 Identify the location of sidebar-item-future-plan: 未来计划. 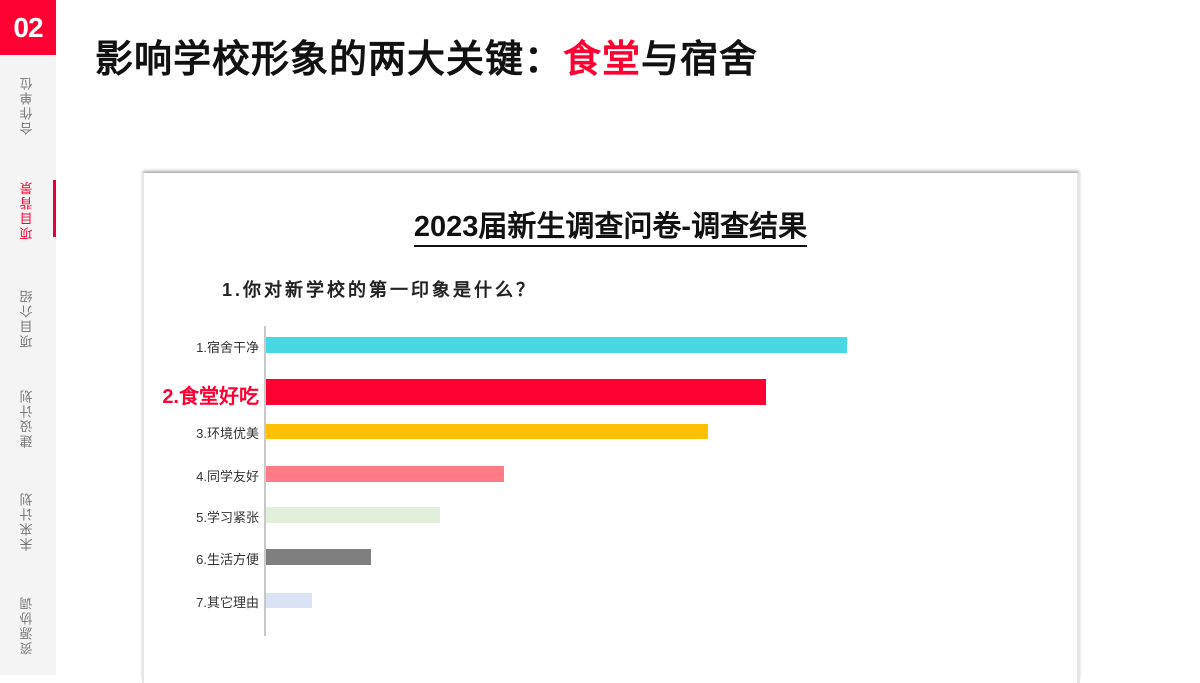
(28, 521).